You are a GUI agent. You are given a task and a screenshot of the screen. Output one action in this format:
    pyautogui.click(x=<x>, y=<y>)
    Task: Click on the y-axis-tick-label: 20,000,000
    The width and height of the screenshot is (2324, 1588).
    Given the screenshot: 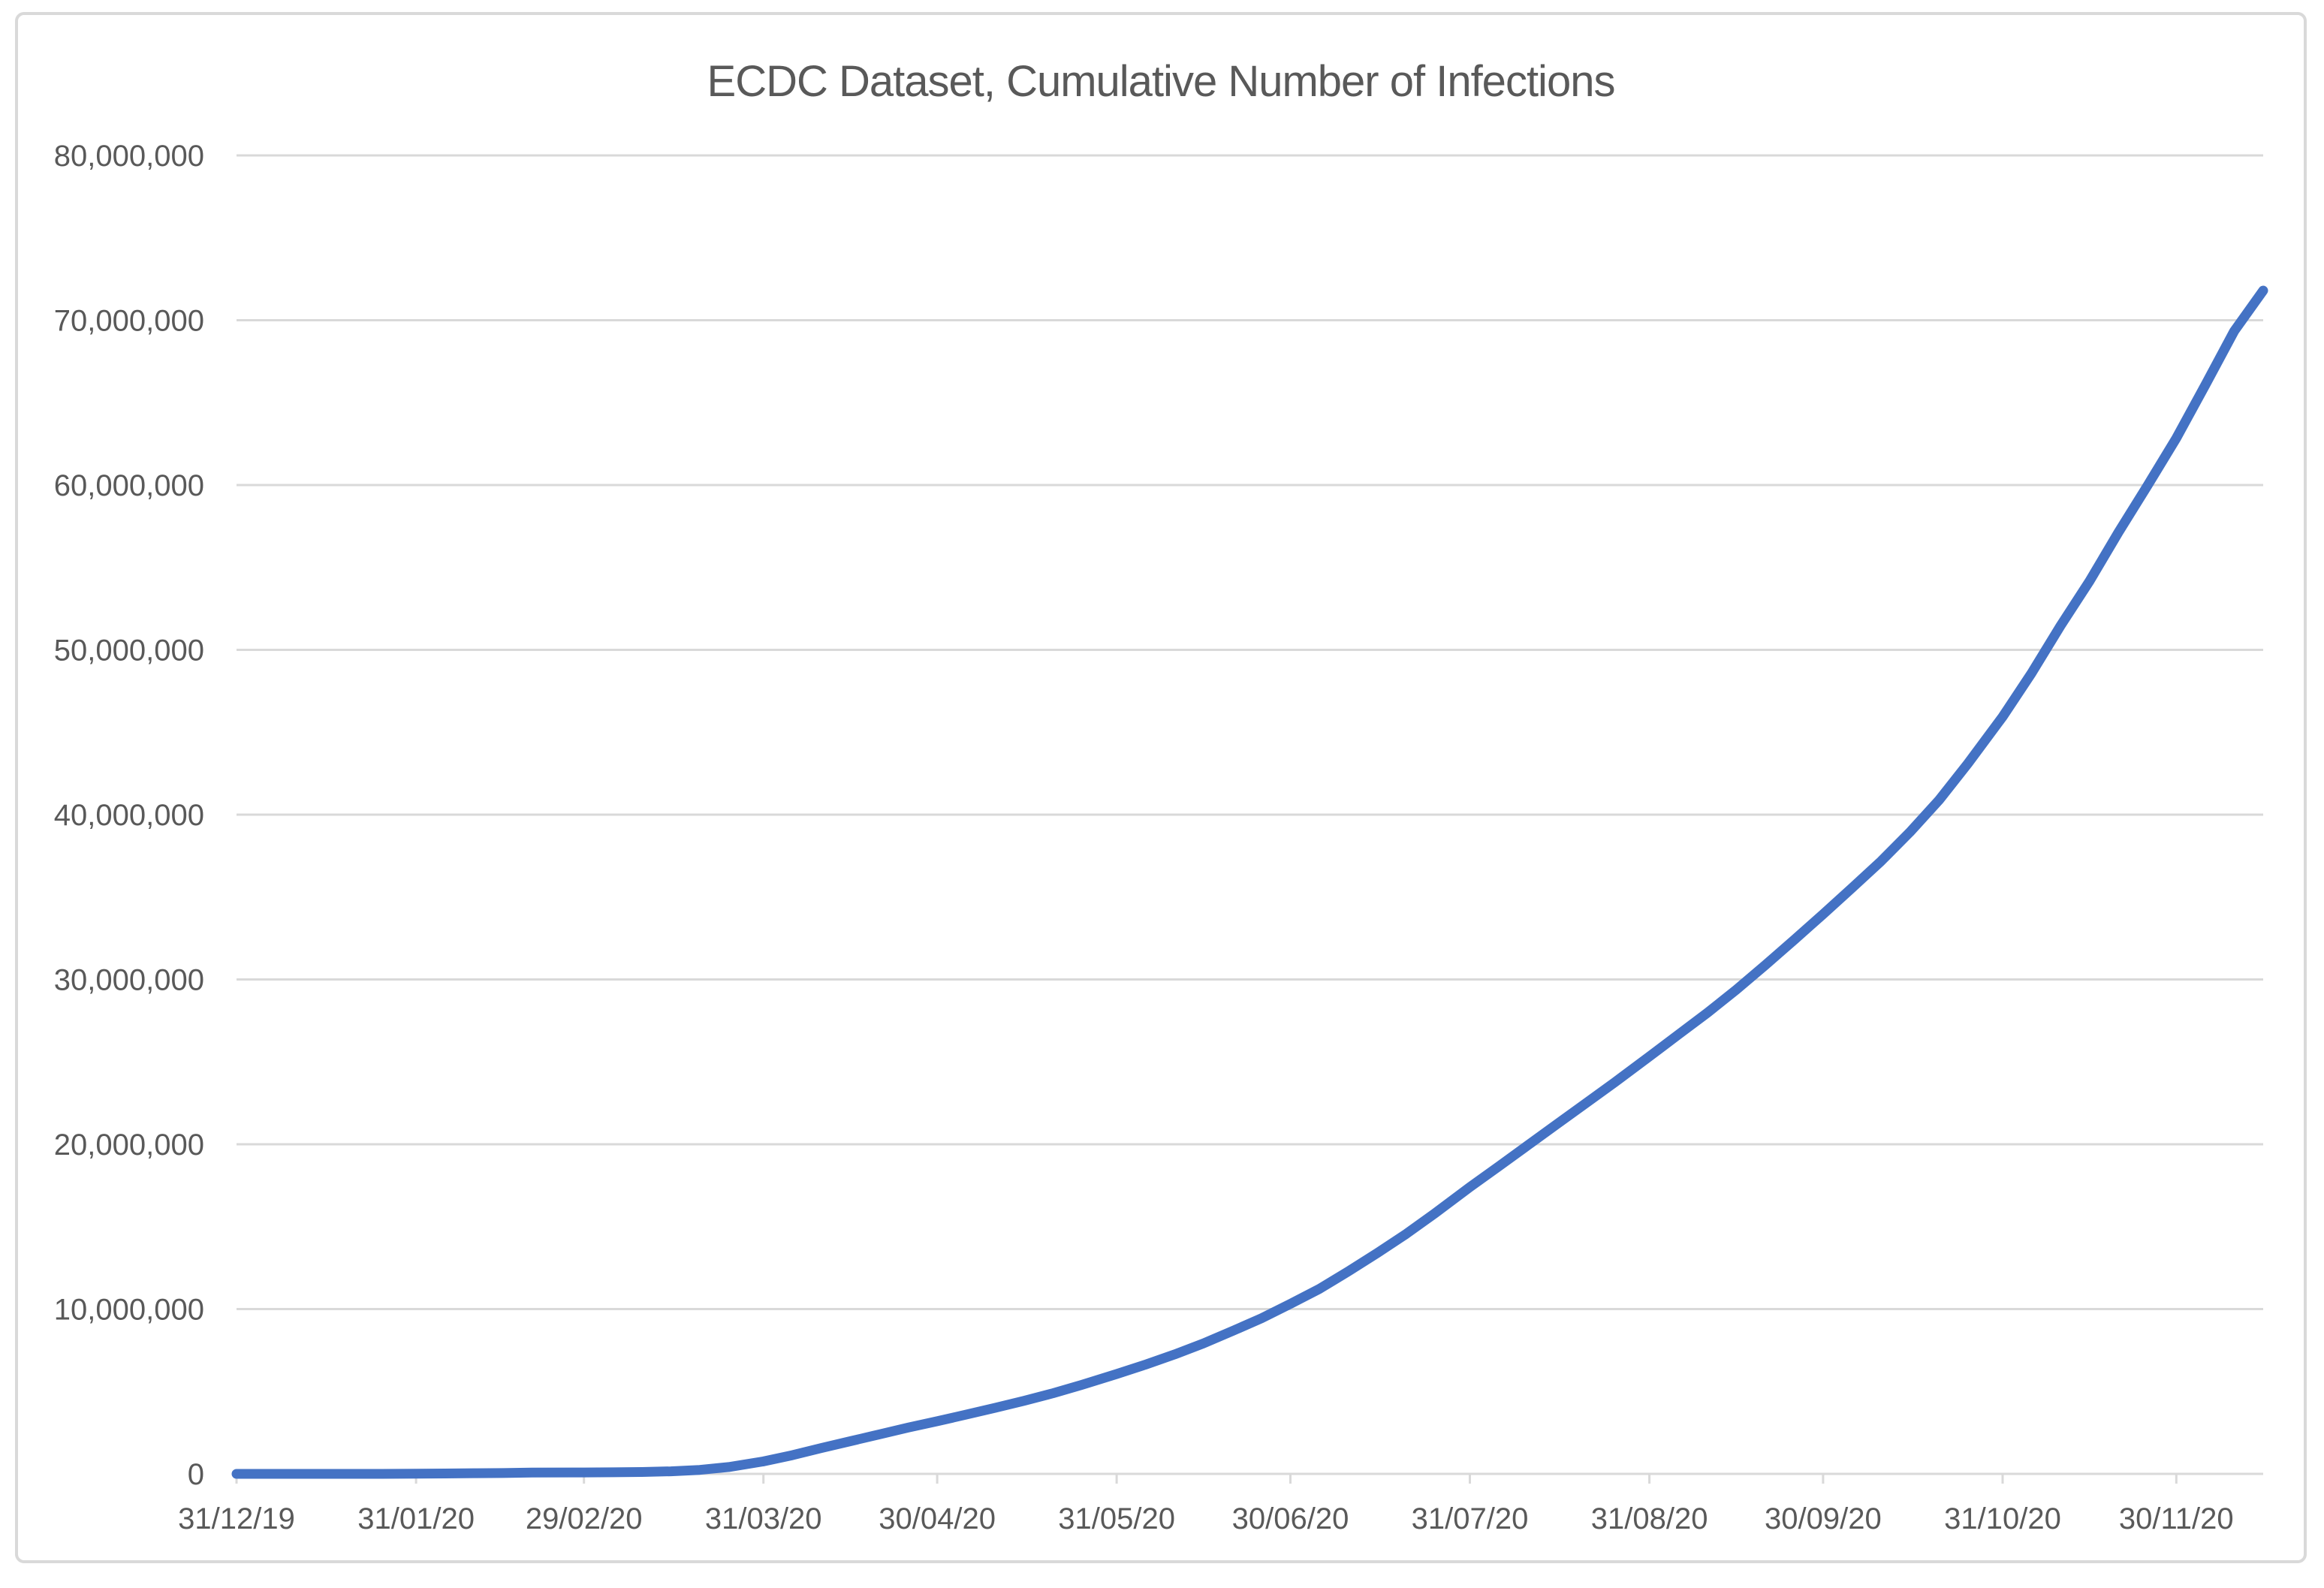 What is the action you would take?
    pyautogui.click(x=129, y=1145)
    